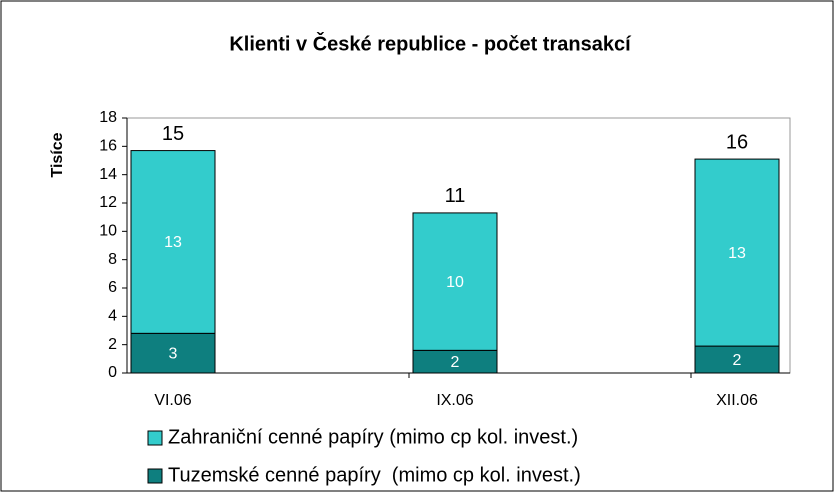 This screenshot has width=834, height=492. What do you see at coordinates (108, 117) in the screenshot?
I see `y-tick-label: 18` at bounding box center [108, 117].